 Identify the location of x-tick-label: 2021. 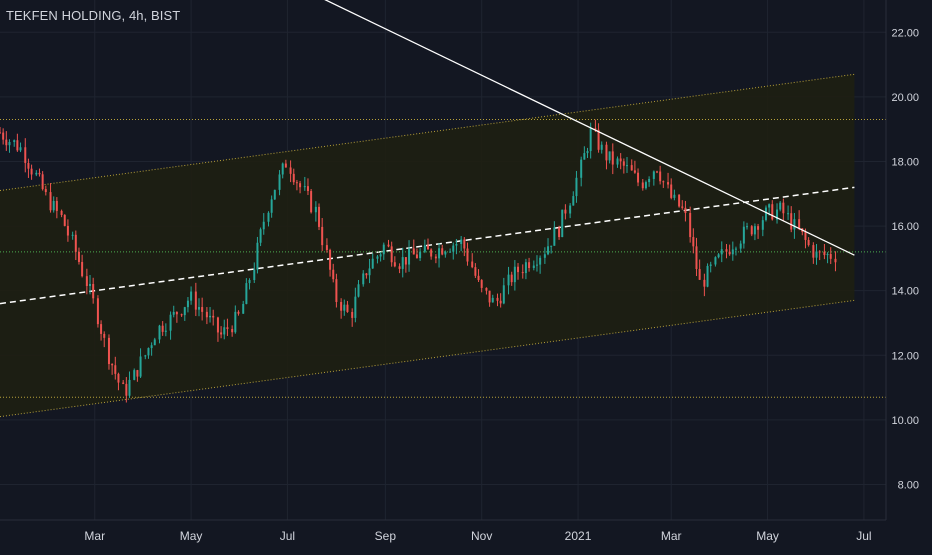
(578, 536).